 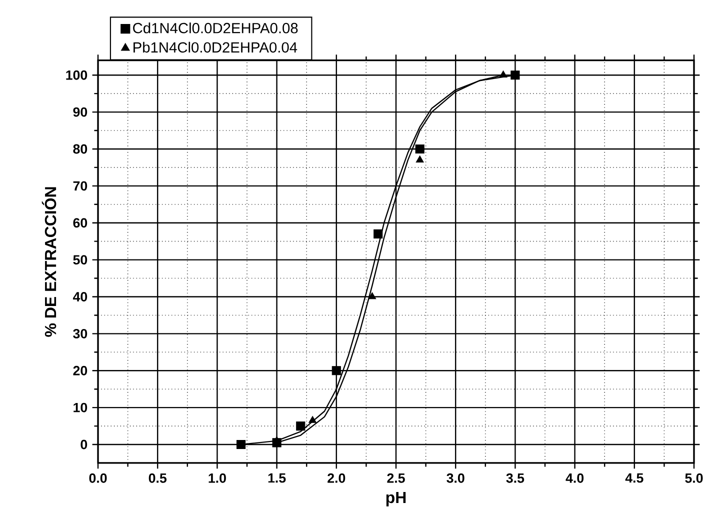 I want to click on x-tick-label: 3.5, so click(x=515, y=478).